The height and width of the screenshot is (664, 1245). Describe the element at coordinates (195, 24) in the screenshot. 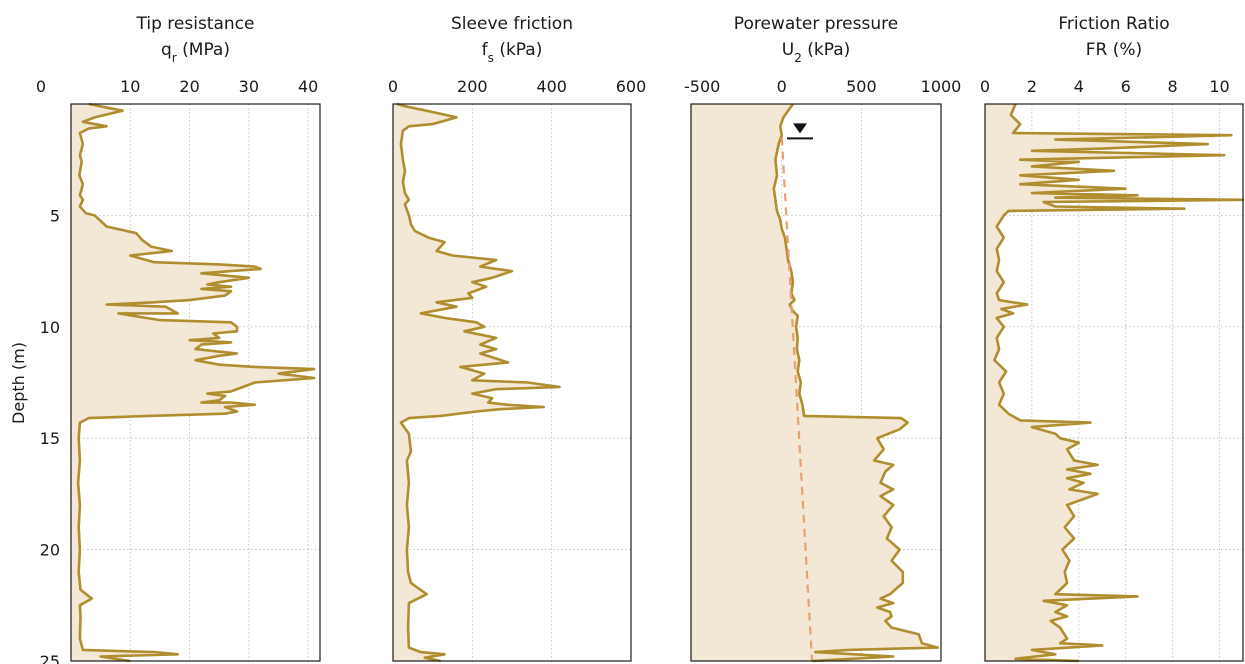

I see `panel-title: Tip resistance` at that location.